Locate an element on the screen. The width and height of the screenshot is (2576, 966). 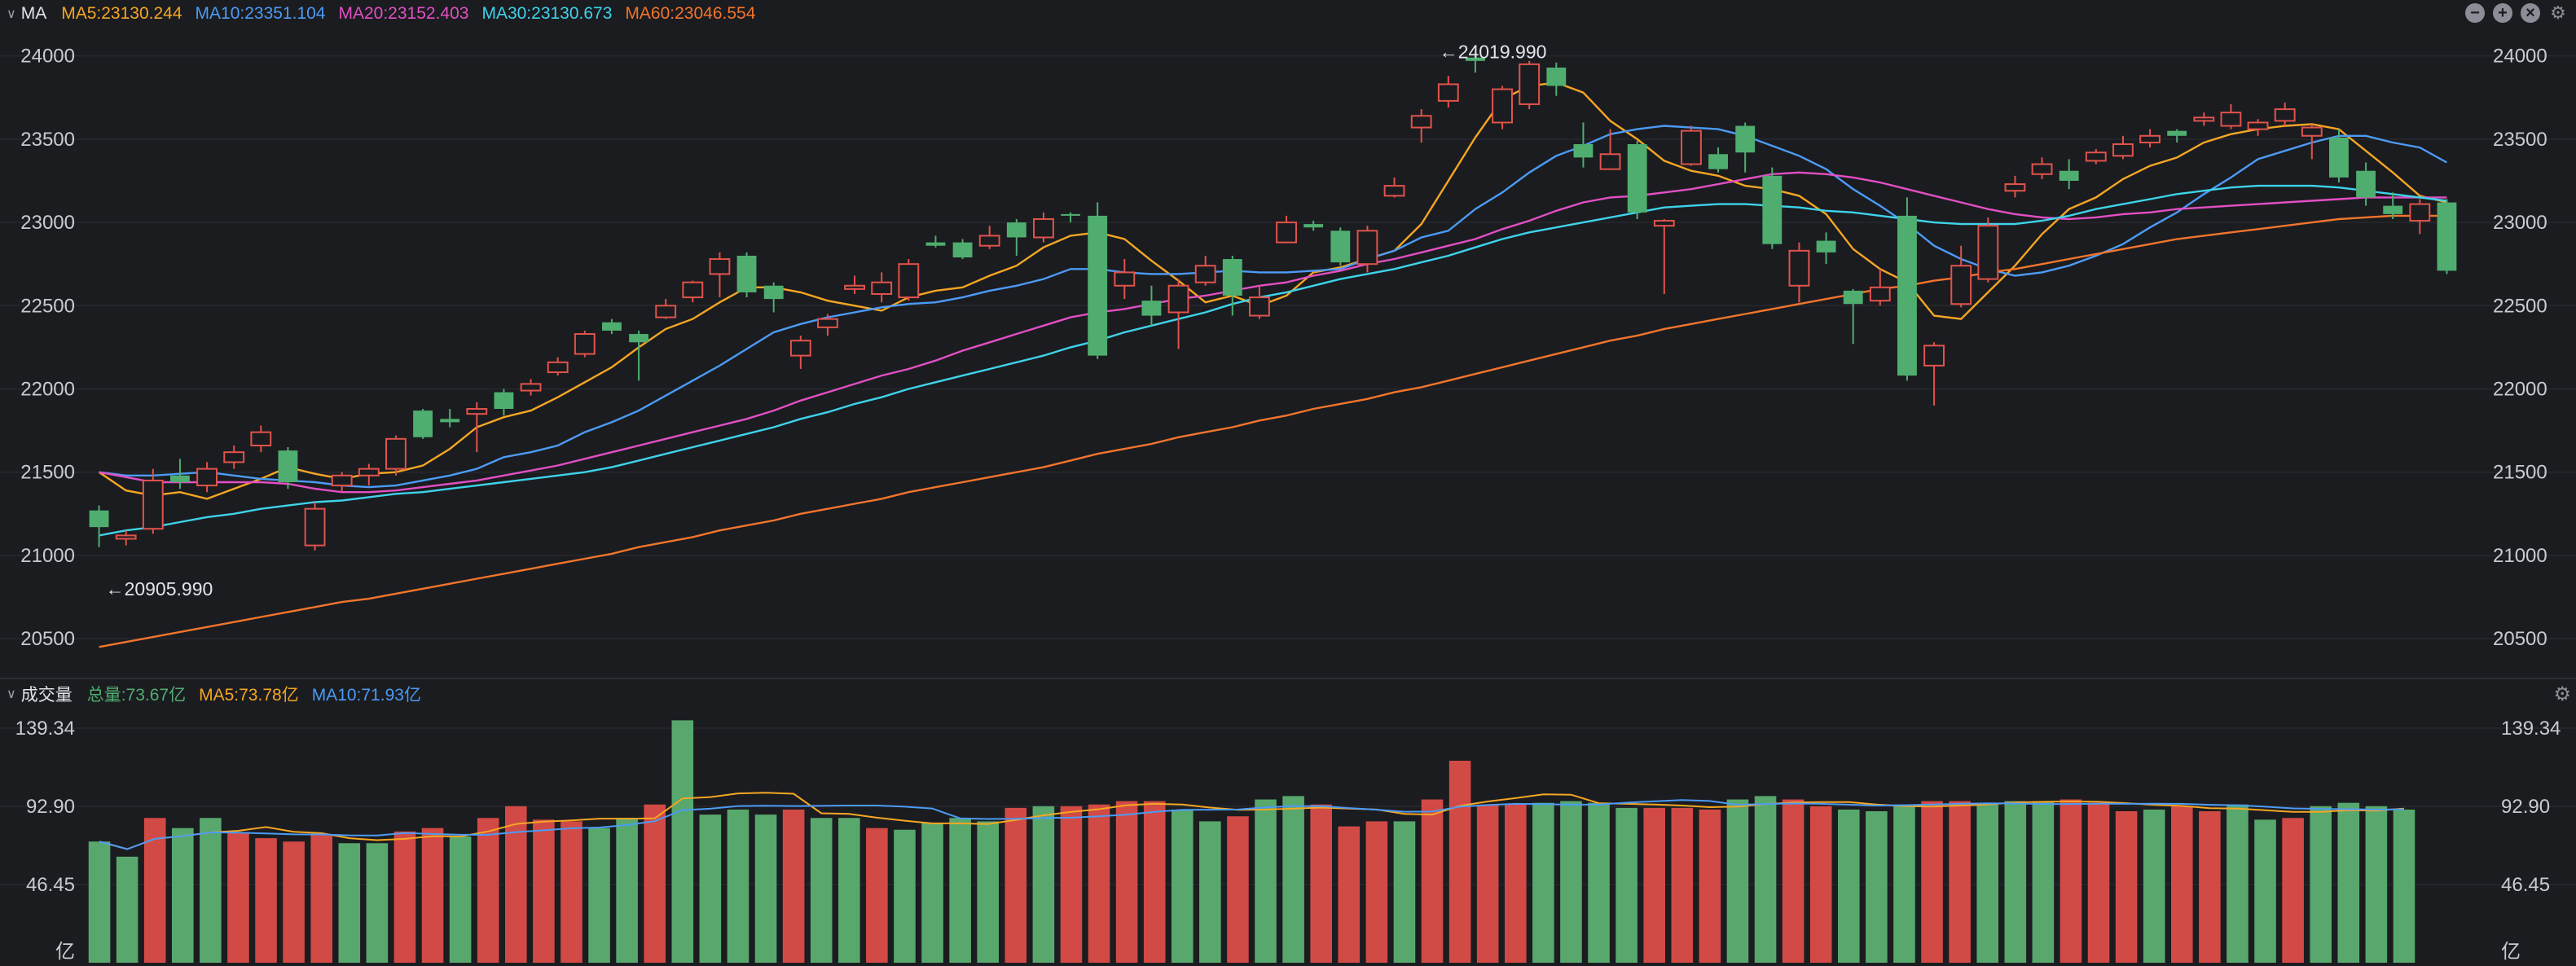
volume-ma5-line is located at coordinates (1252, 821).